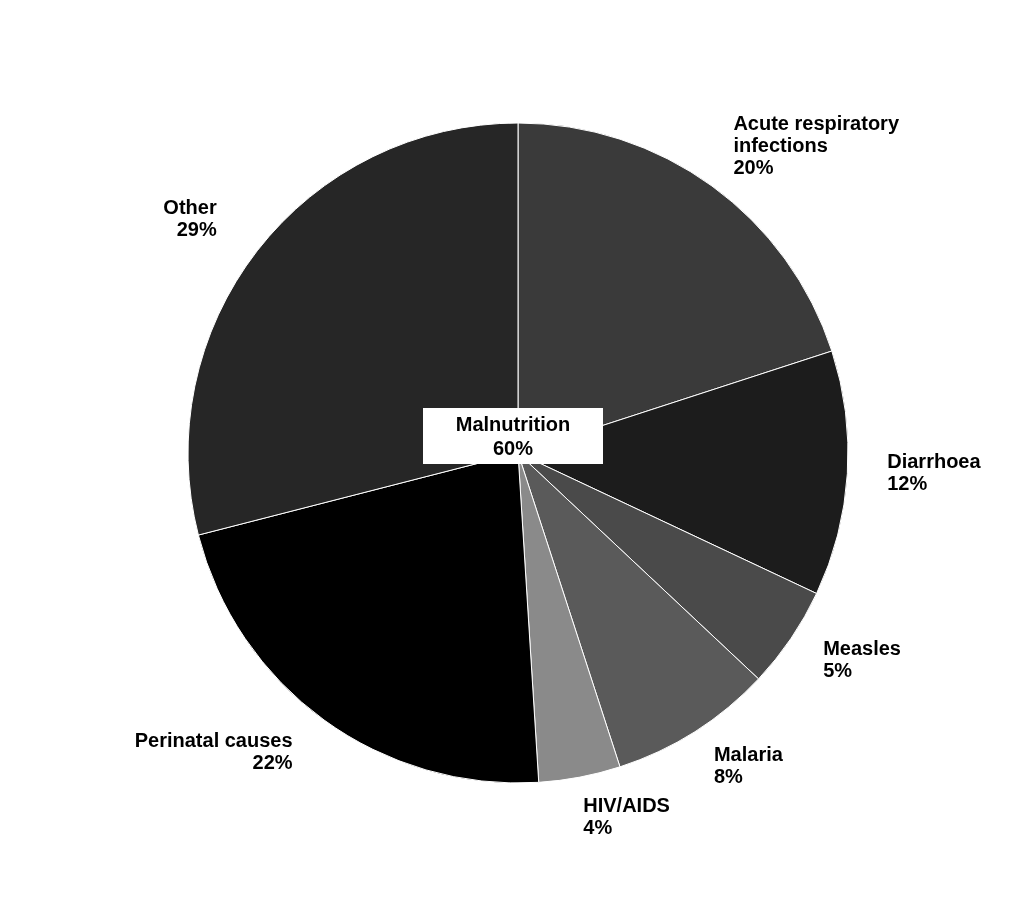  I want to click on slice-label: Acute respiratory infections, so click(816, 133).